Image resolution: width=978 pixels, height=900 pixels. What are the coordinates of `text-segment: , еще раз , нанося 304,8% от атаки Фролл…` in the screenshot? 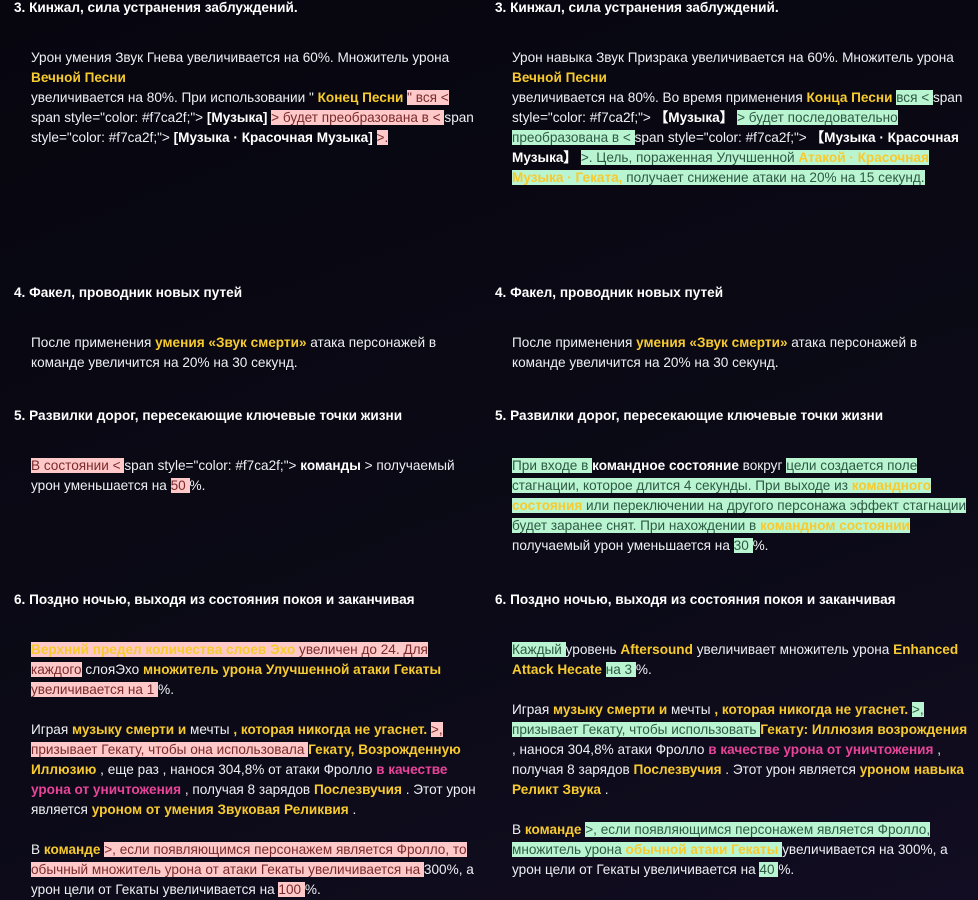 It's located at (236, 769).